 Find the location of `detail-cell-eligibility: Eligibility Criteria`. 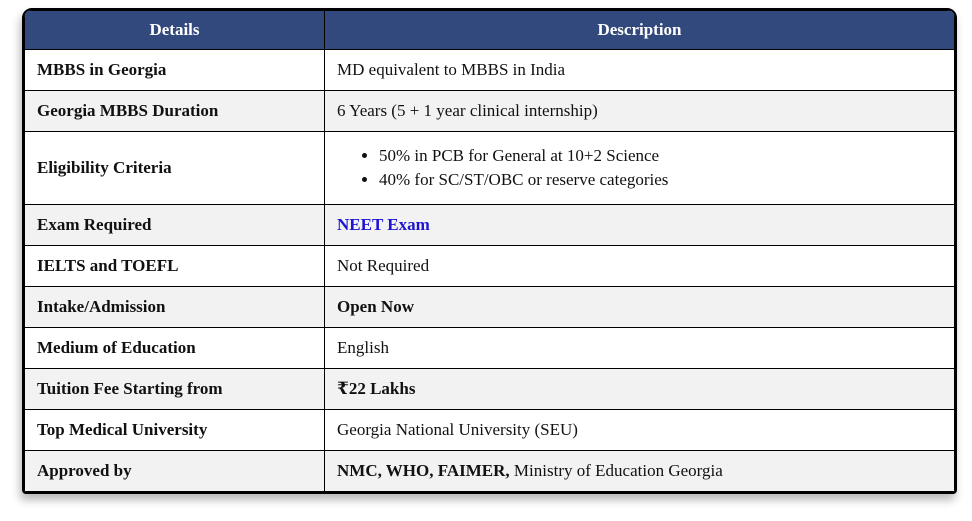

detail-cell-eligibility: Eligibility Criteria is located at coordinates (174, 168).